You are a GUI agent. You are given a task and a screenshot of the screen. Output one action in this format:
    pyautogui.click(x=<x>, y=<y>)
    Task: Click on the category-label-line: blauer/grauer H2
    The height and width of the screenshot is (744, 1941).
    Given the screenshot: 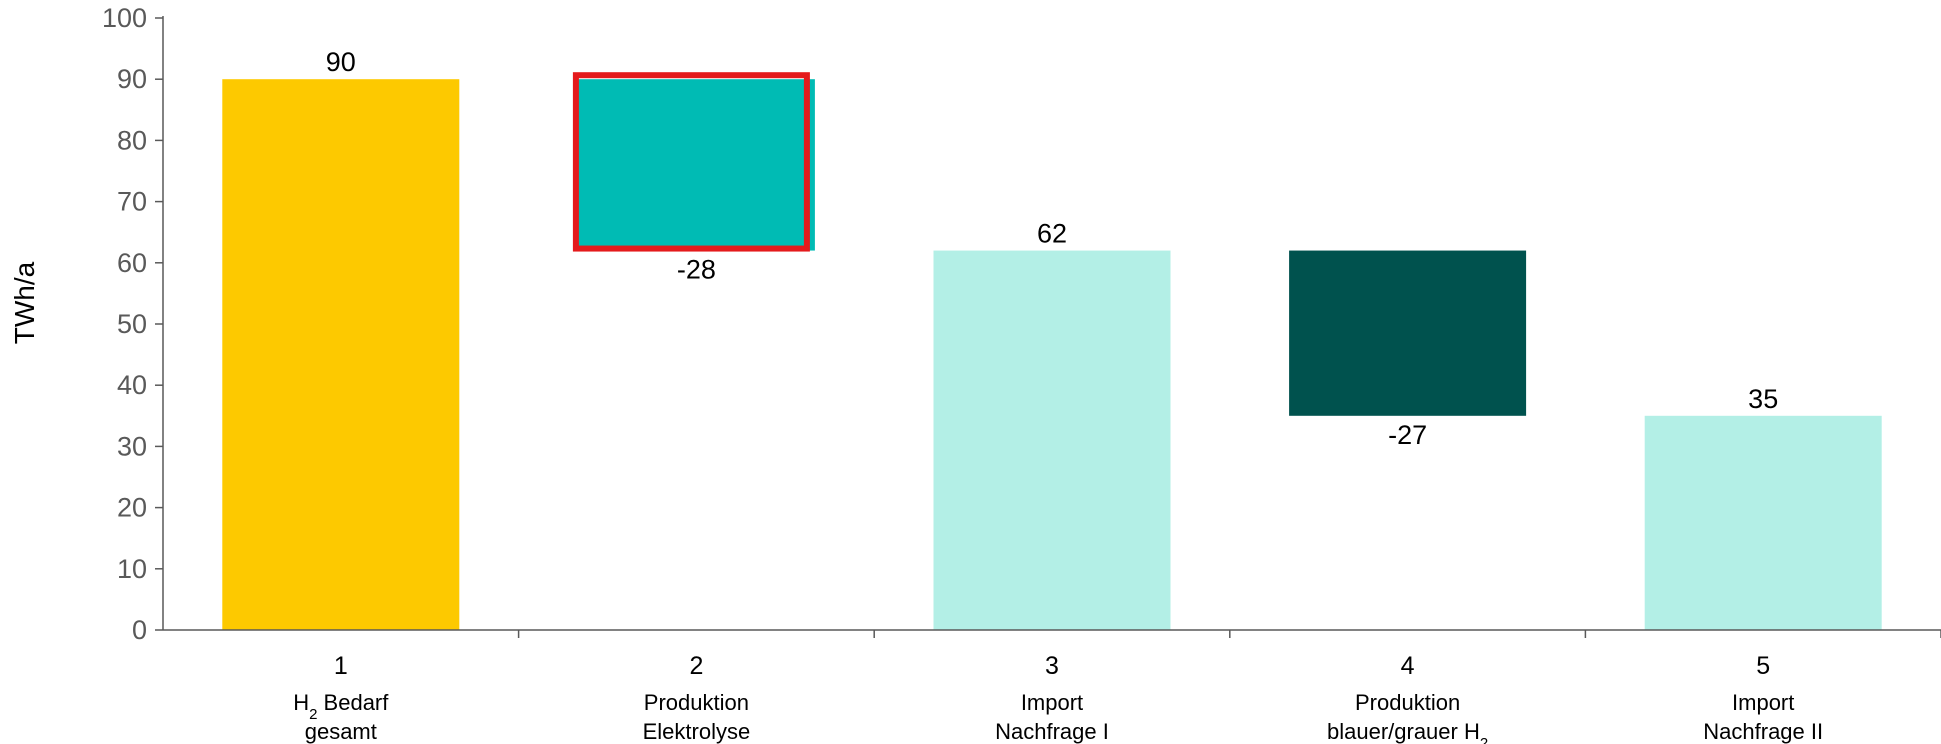 What is the action you would take?
    pyautogui.click(x=1407, y=731)
    